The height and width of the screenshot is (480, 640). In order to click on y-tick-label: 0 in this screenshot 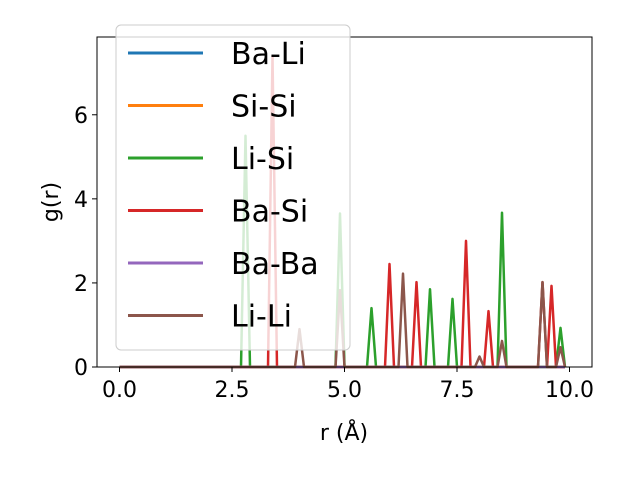, I will do `click(81, 368)`.